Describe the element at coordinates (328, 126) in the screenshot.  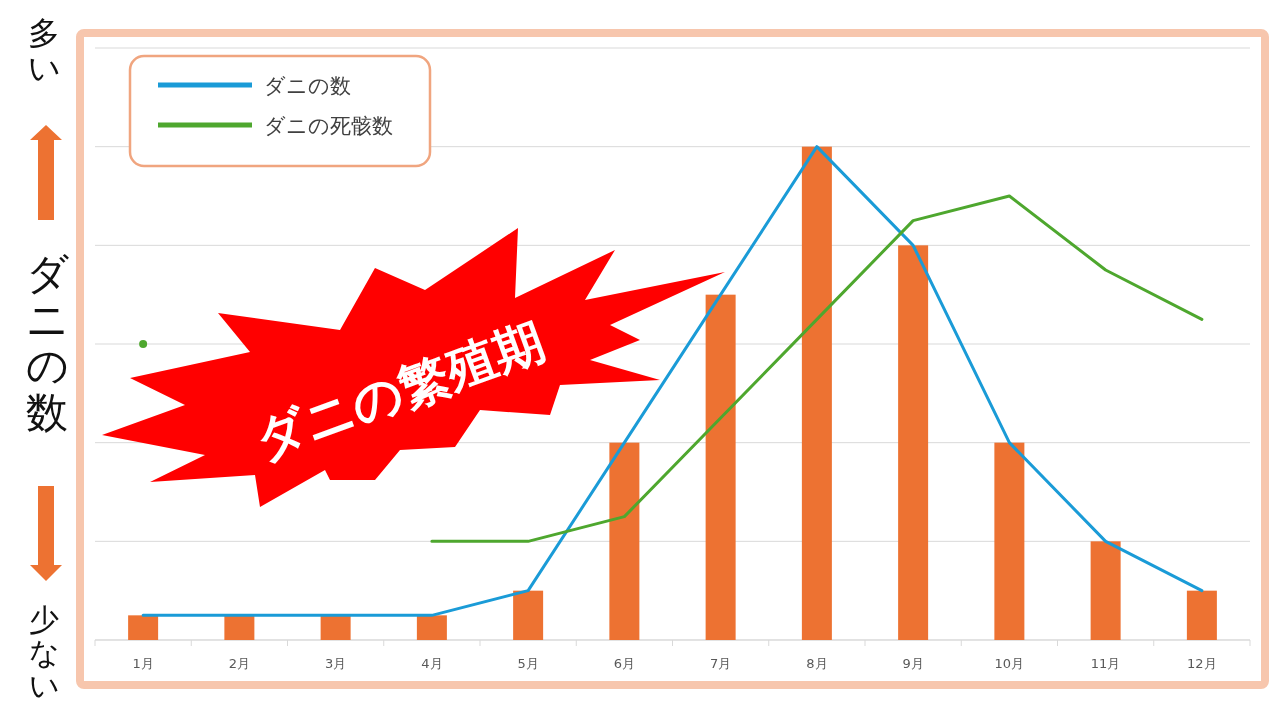
I see `legend-label: ダニの死骸数` at that location.